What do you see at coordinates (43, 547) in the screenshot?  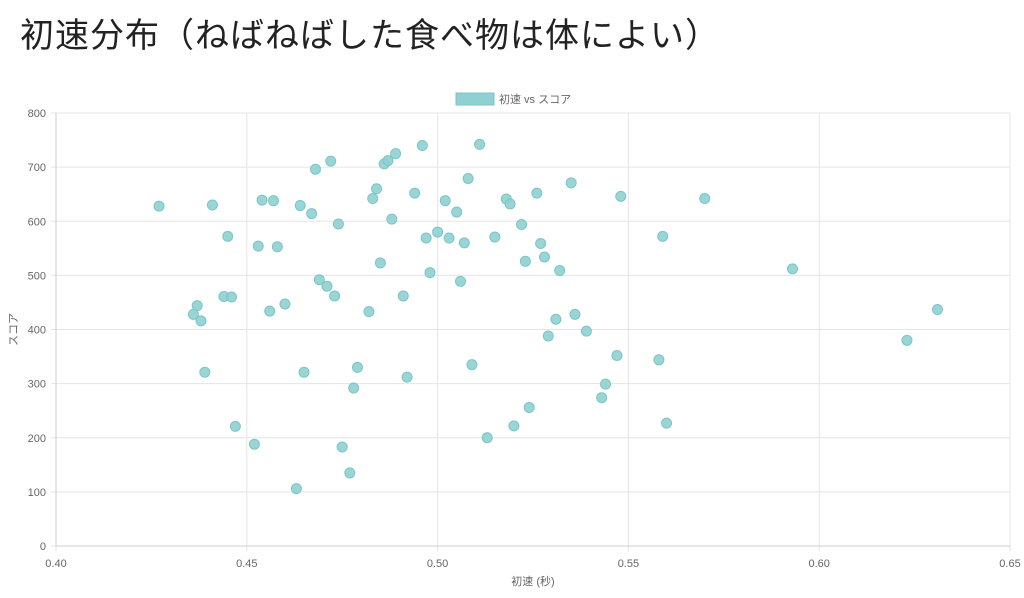 I see `y-tick-label: 0` at bounding box center [43, 547].